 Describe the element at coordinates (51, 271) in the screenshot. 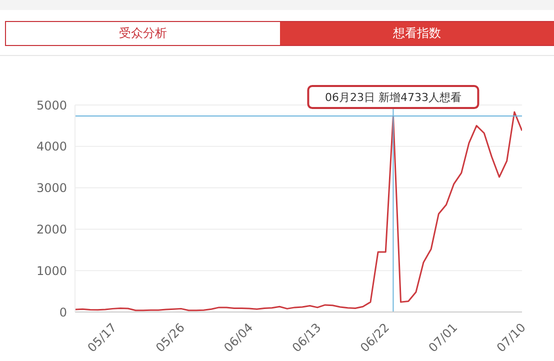

I see `y-tick-label: 1000` at that location.